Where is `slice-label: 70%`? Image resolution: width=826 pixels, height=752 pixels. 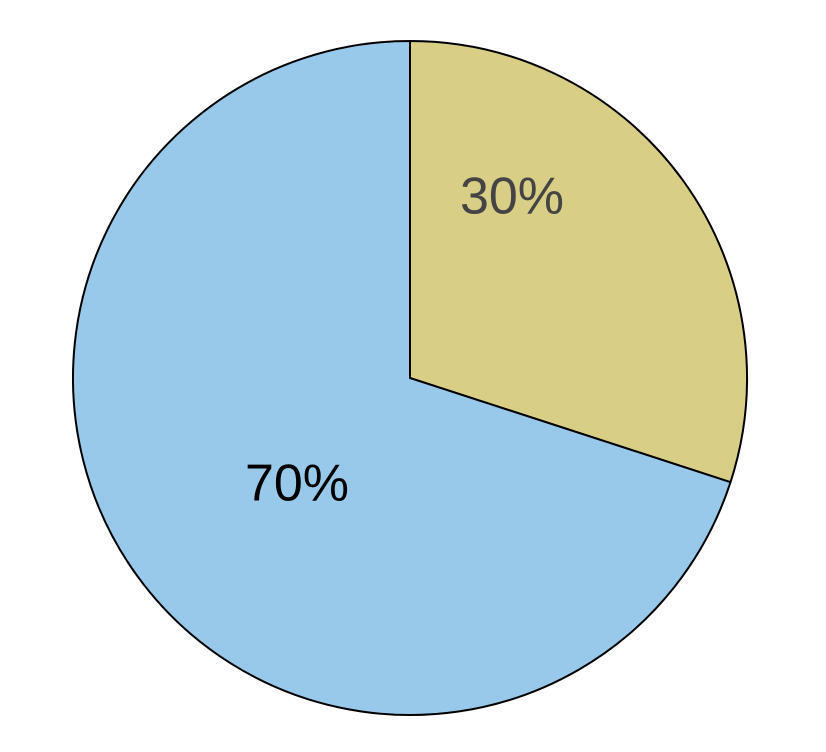
slice-label: 70% is located at coordinates (297, 484).